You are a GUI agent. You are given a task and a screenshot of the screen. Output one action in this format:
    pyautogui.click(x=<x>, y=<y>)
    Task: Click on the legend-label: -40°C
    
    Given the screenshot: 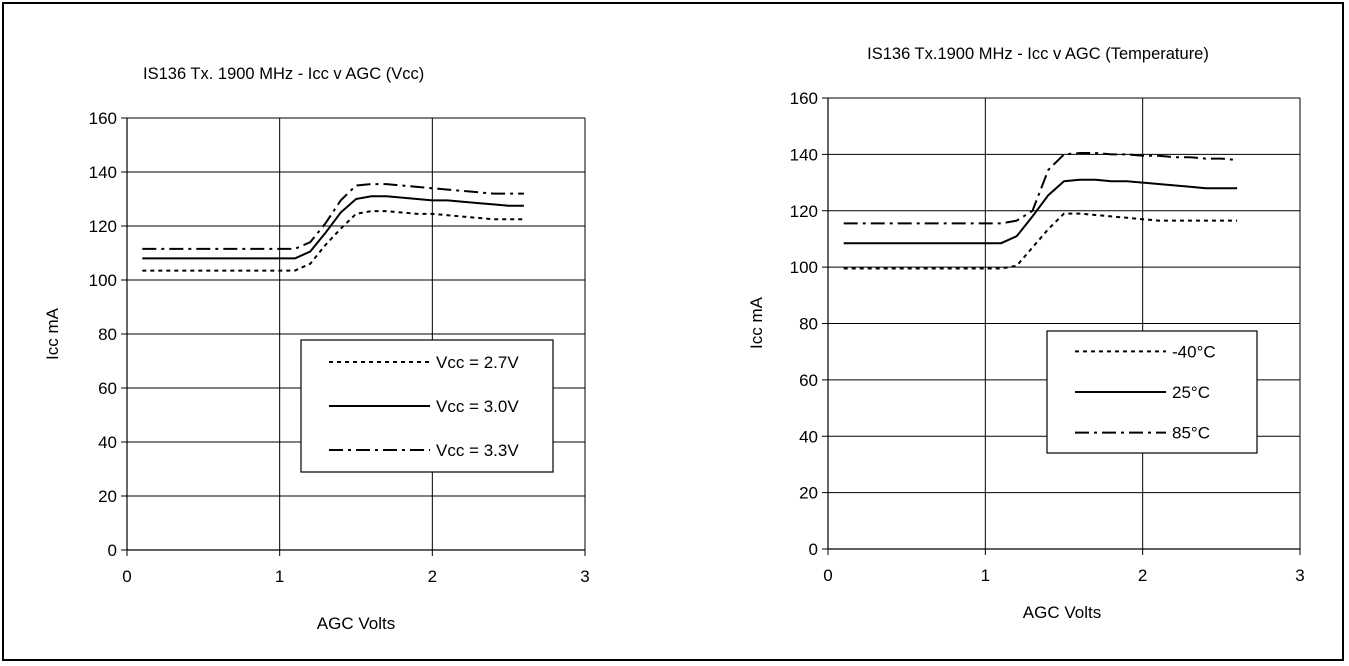 What is the action you would take?
    pyautogui.click(x=1194, y=351)
    